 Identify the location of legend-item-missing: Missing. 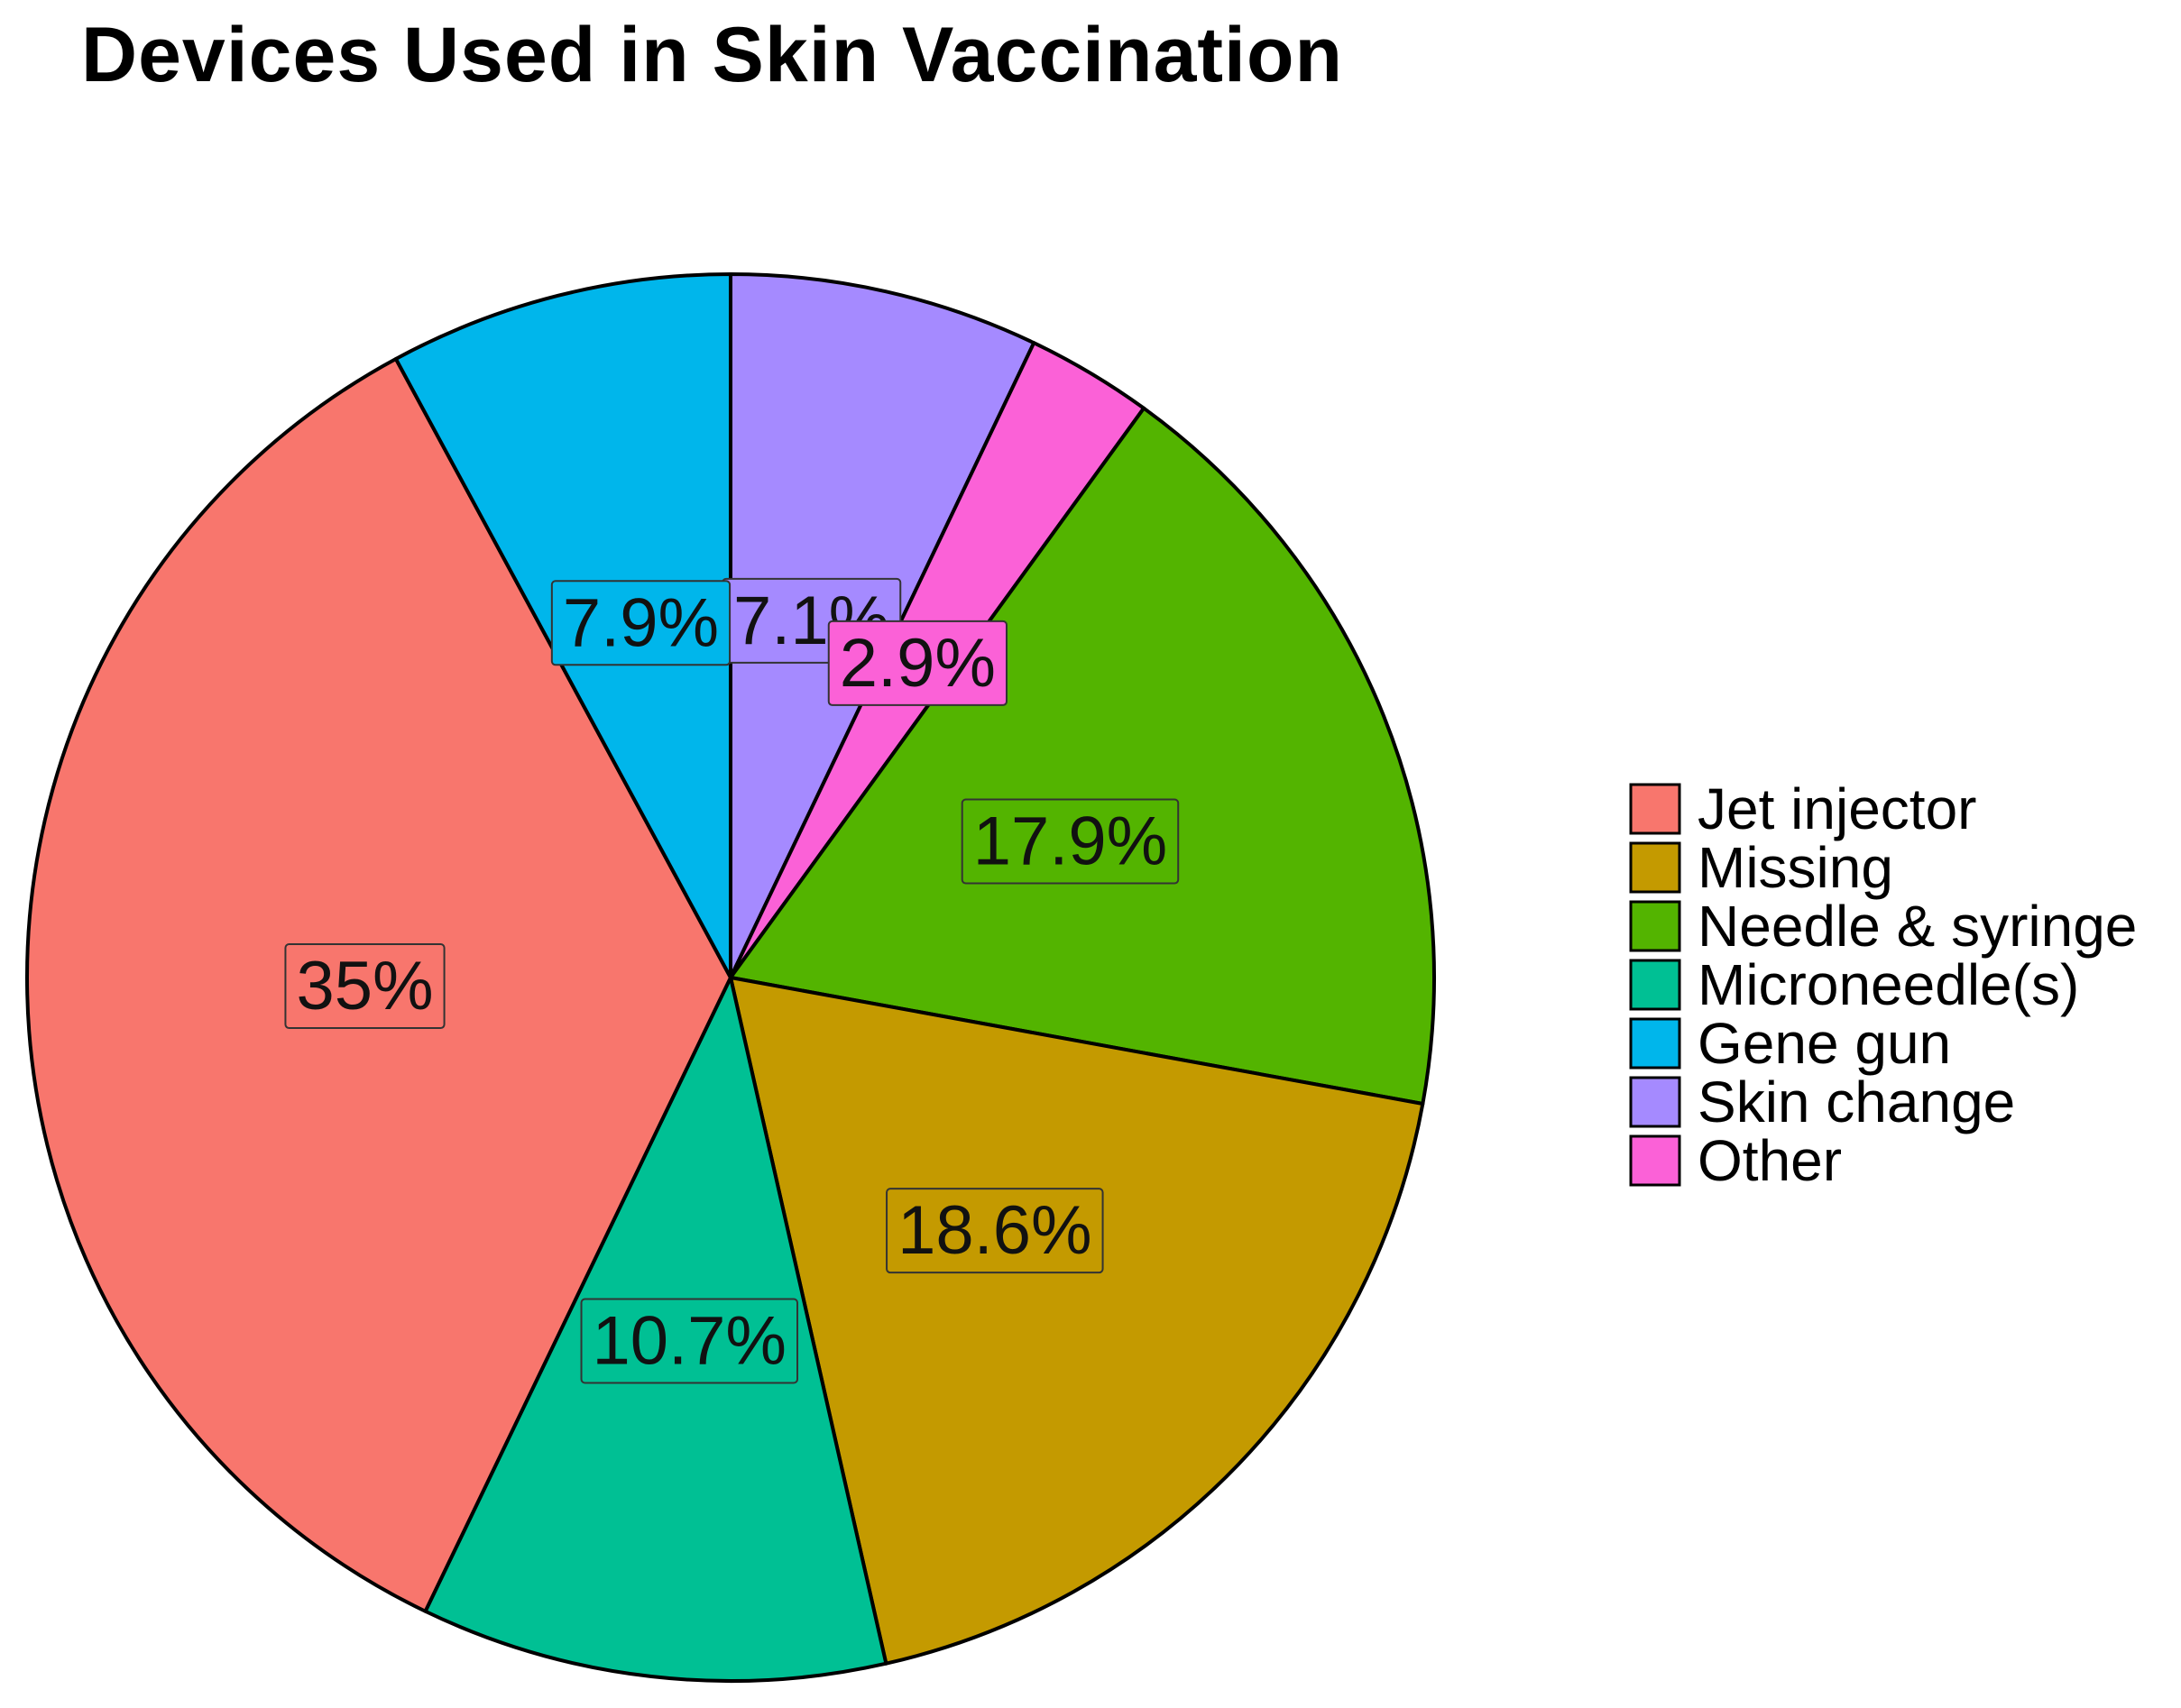
(1761, 867).